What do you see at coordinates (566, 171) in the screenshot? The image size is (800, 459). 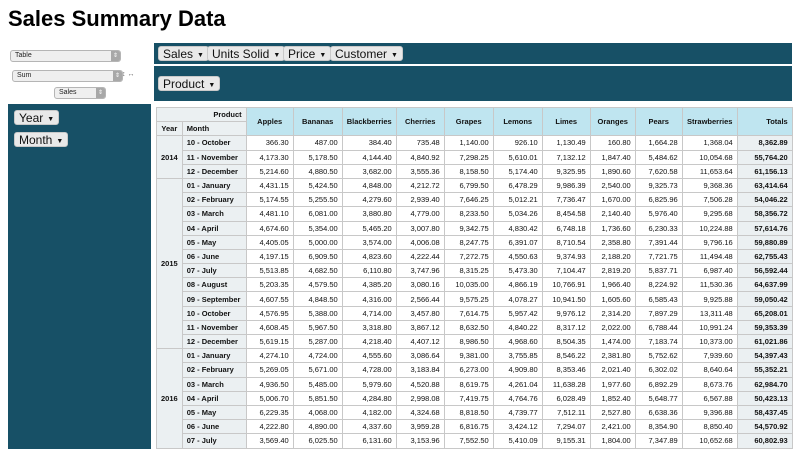 I see `table-cell: 9,325.95` at bounding box center [566, 171].